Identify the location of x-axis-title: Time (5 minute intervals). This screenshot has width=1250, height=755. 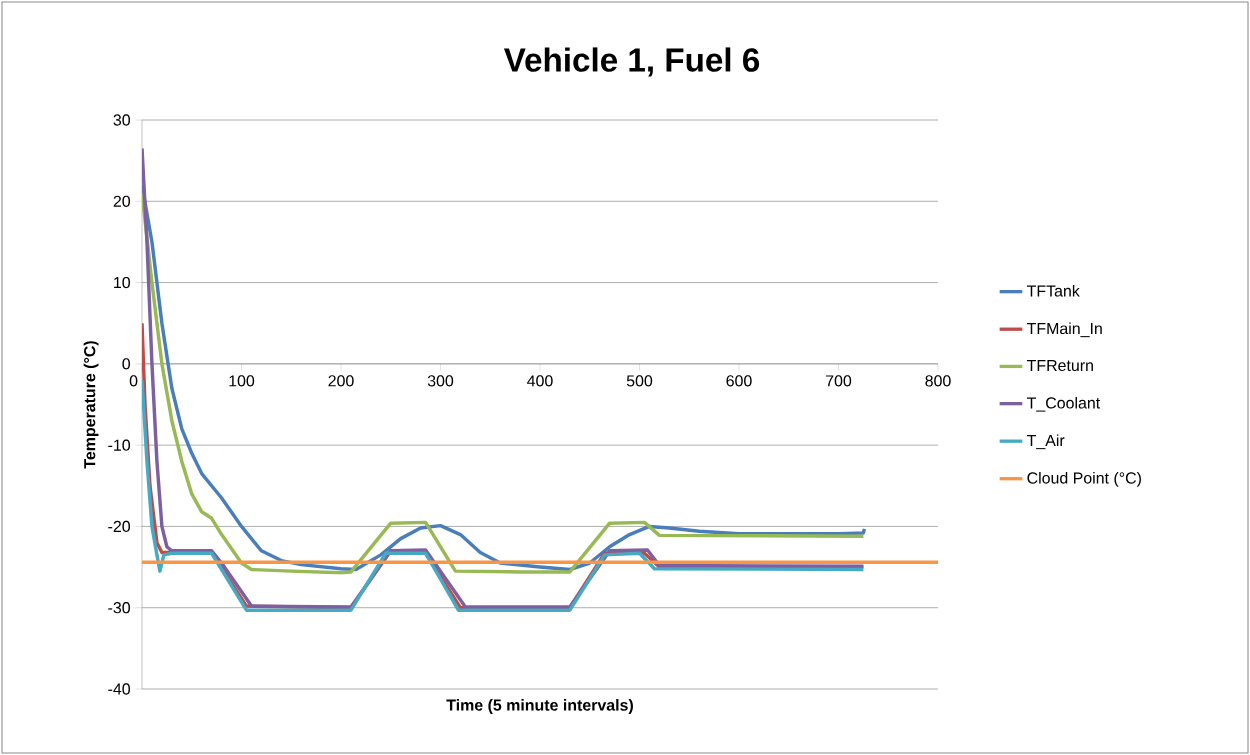
(539, 706).